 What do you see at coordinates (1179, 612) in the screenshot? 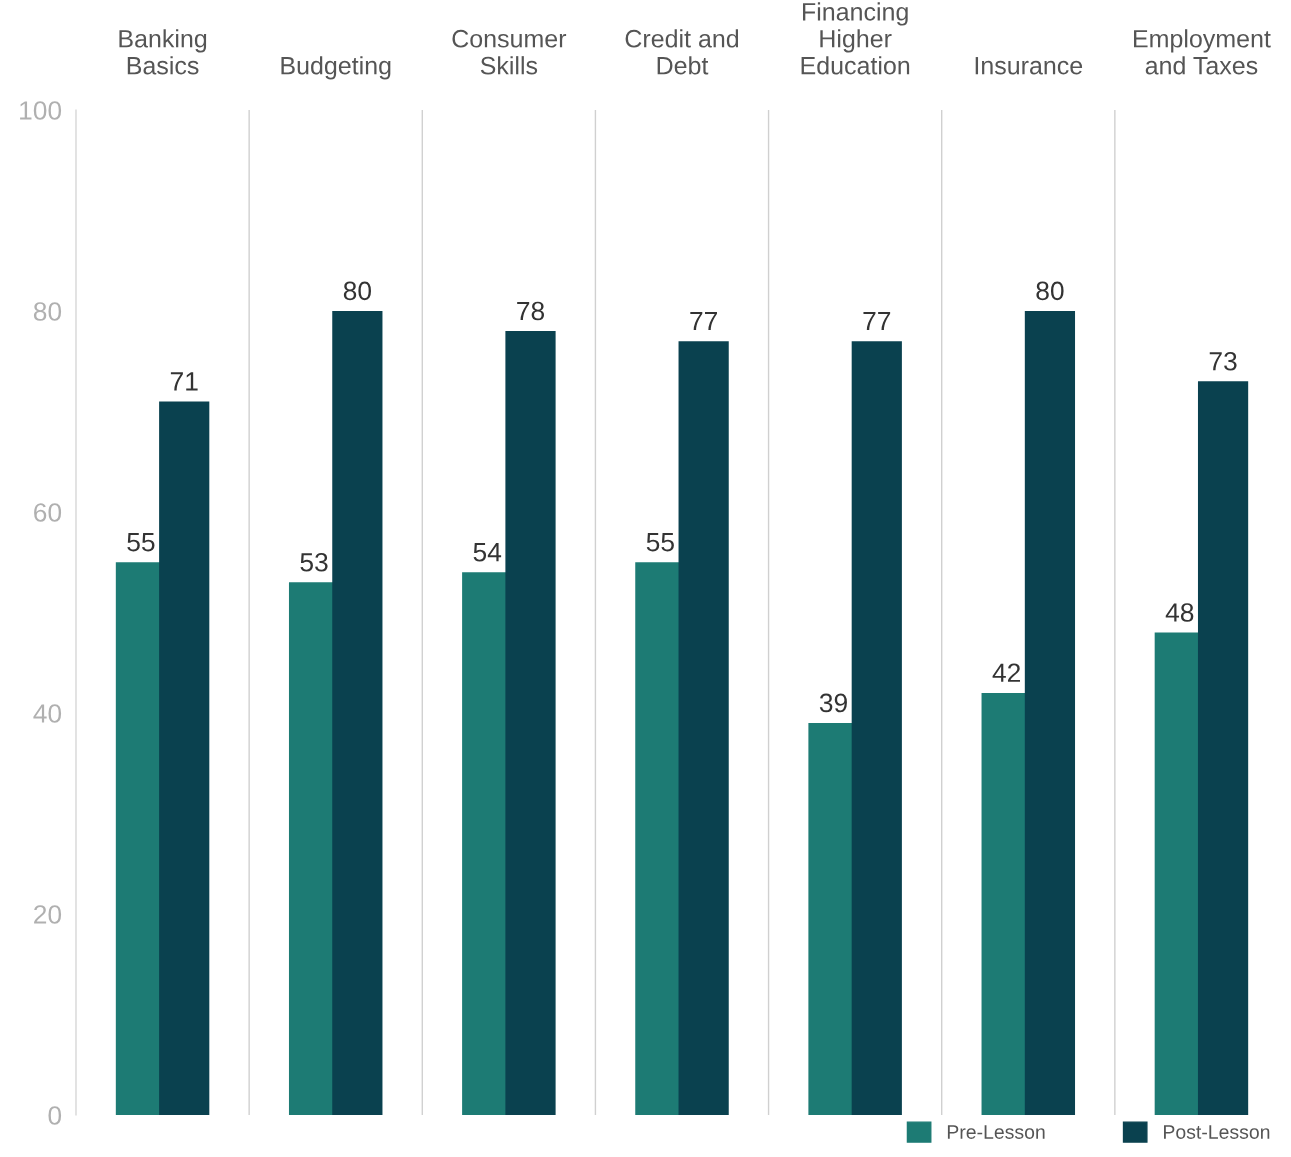
I see `data-label: 48` at bounding box center [1179, 612].